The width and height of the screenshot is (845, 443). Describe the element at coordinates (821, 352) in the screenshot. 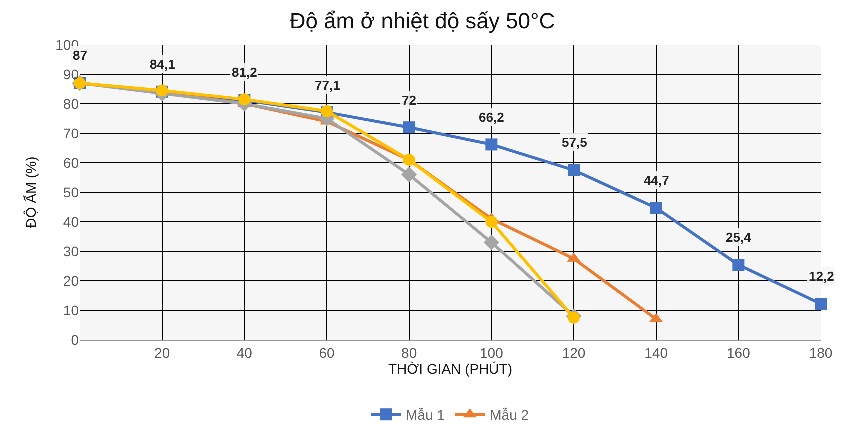

I see `x-tick-label: 180` at that location.